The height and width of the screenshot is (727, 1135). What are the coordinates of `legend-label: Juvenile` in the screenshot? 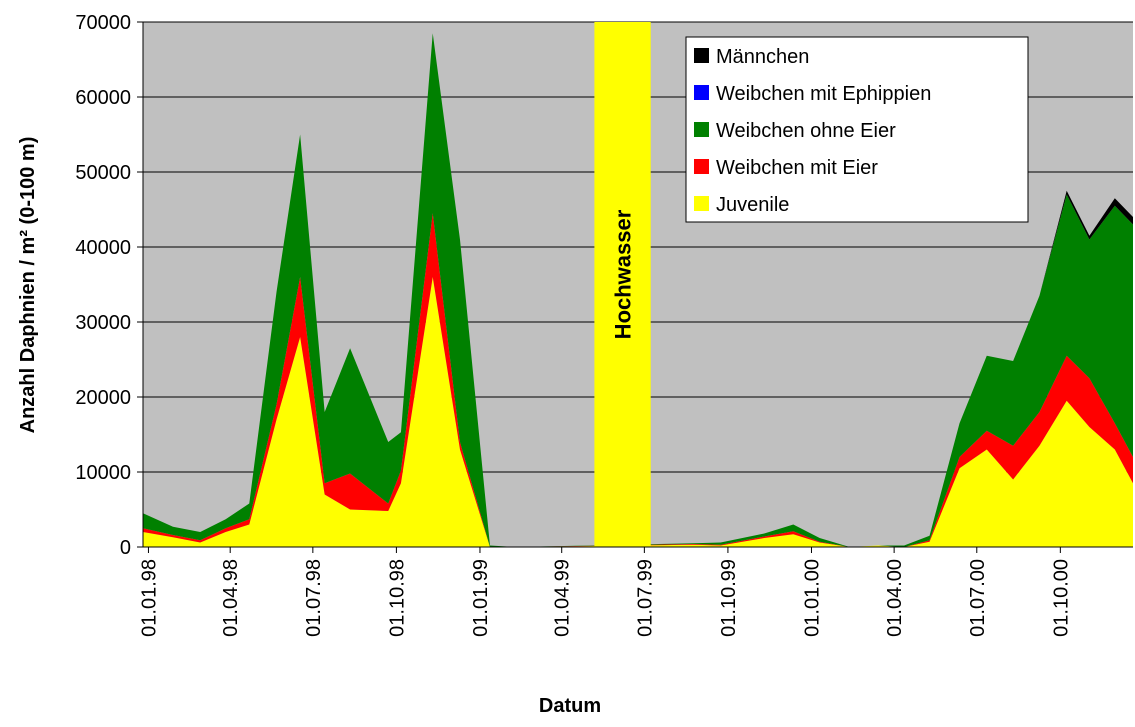 It's located at (752, 205).